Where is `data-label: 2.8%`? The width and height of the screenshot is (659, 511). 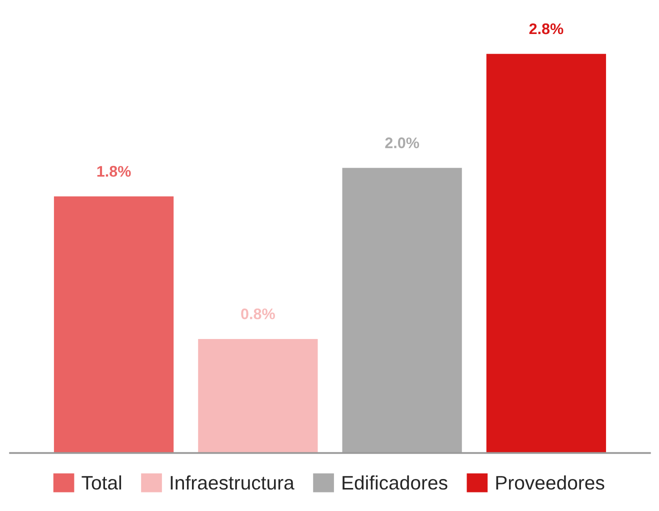 data-label: 2.8% is located at coordinates (546, 28).